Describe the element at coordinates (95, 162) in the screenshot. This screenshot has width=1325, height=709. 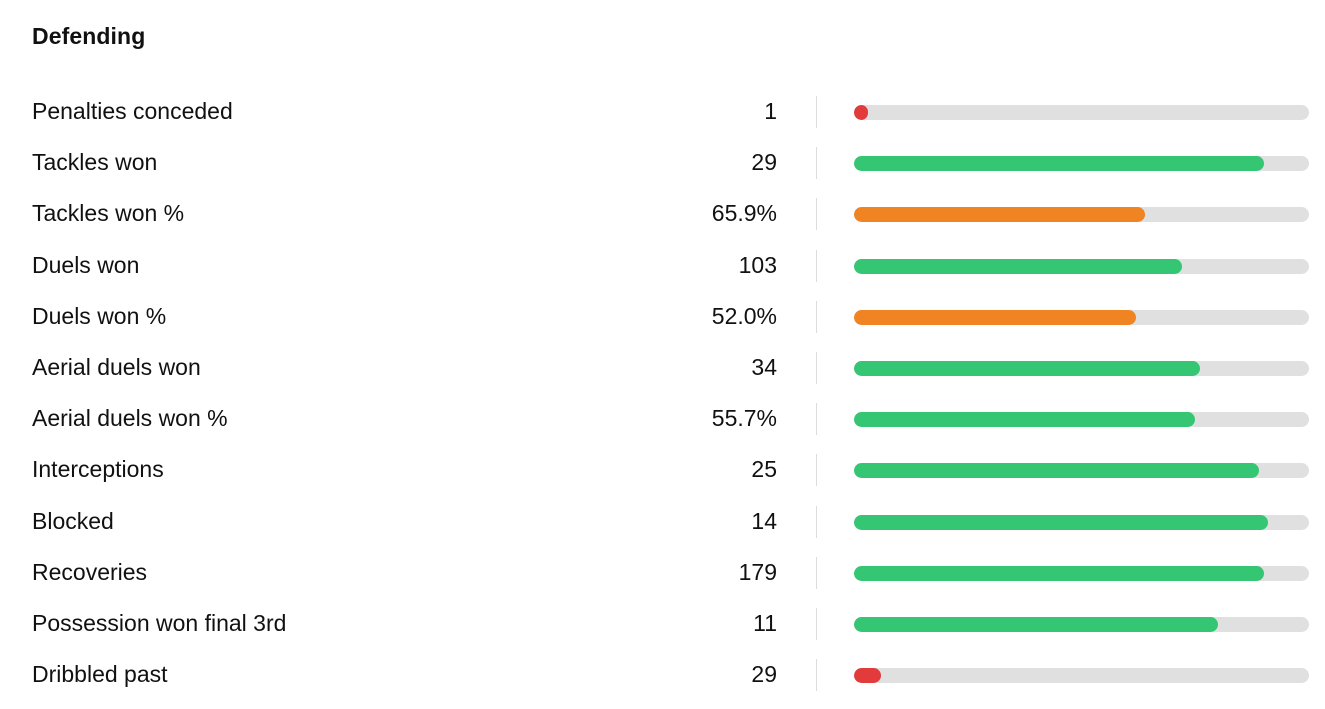
I see `stat-label: Tackles won` at that location.